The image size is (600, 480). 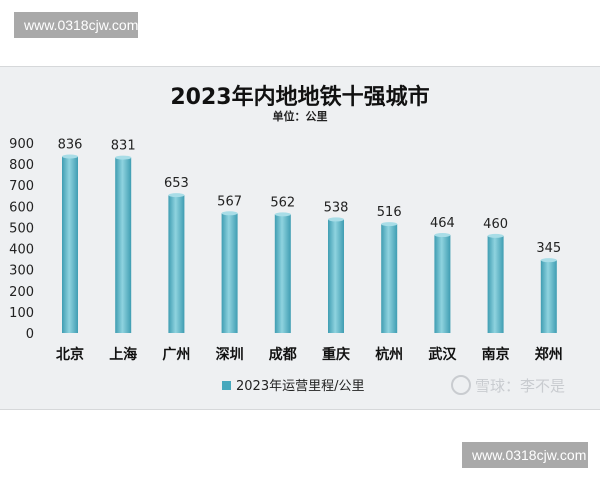 I want to click on y-tick-label: 800, so click(x=21, y=165).